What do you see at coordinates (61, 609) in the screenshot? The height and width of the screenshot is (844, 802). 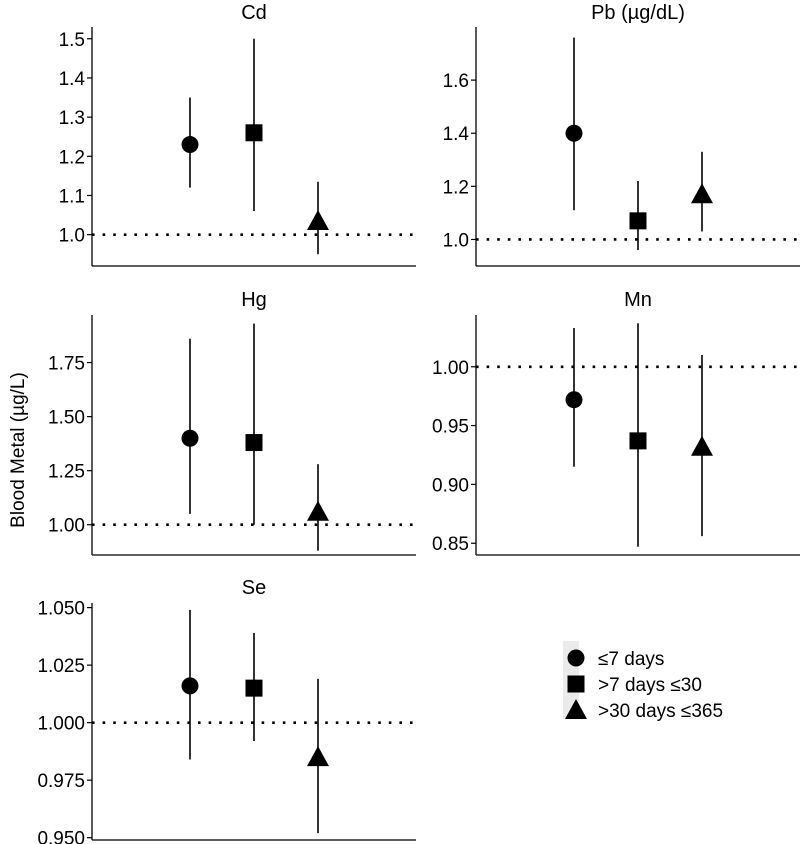 I see `y-tick-label: 1.050` at bounding box center [61, 609].